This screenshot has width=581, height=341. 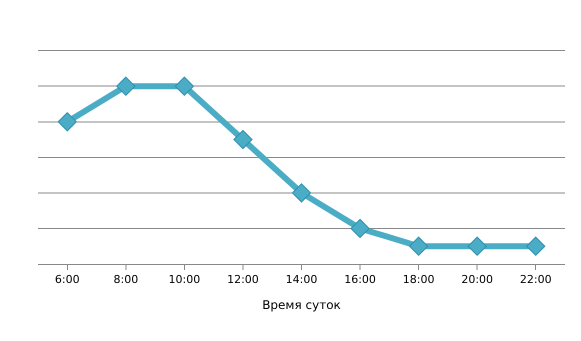 I want to click on x-axis-title: Время суток, so click(x=301, y=305).